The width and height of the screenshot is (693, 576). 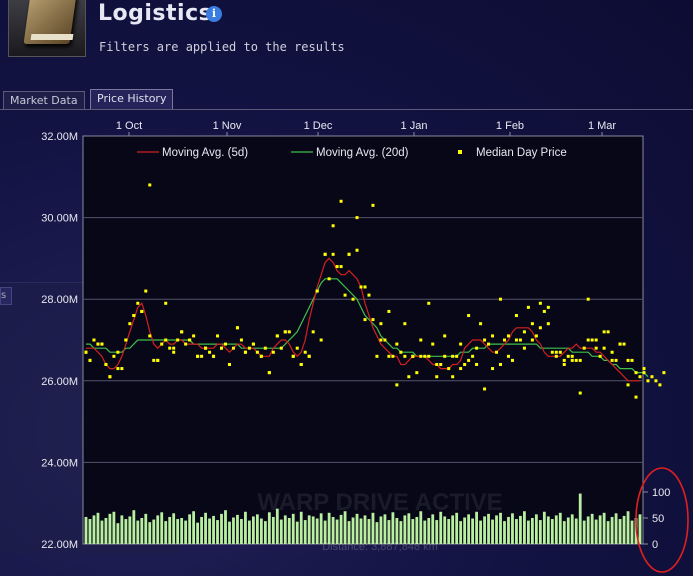 I want to click on y-tick-label: 28.00M, so click(x=59, y=300).